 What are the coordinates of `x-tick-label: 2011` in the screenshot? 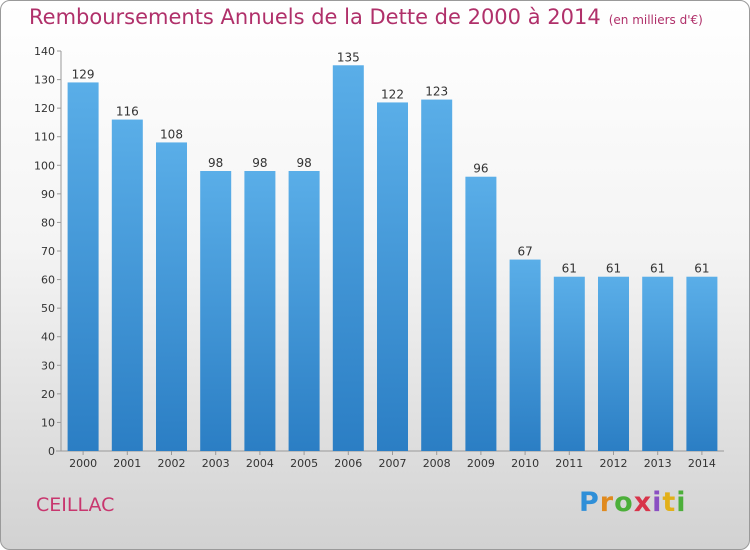 It's located at (569, 463).